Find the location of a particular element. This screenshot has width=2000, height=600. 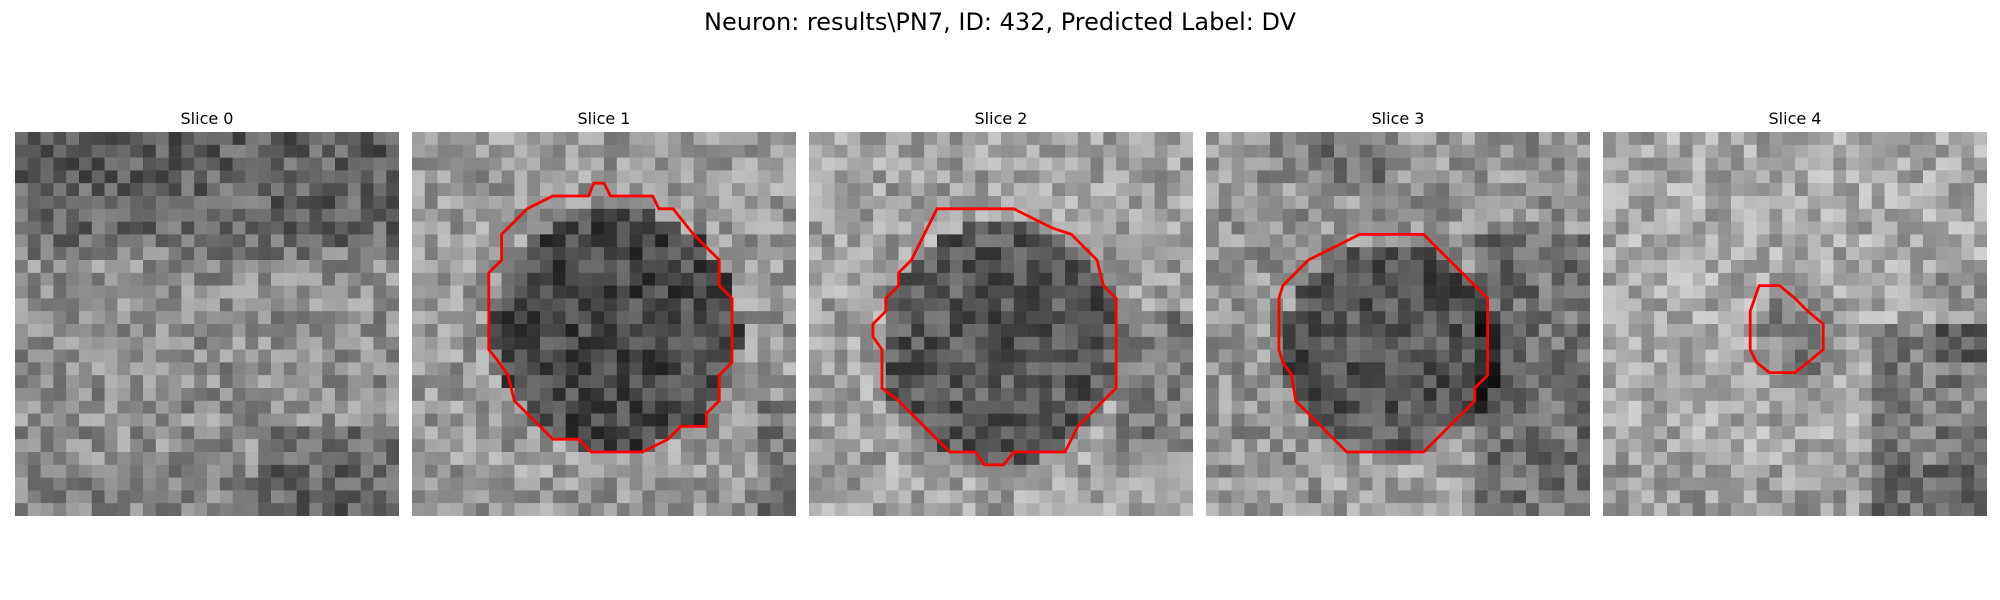

slice-title: Slice 0 is located at coordinates (207, 118).